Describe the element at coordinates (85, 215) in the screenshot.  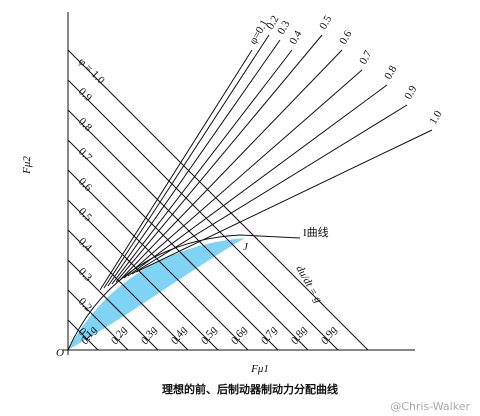
I see `left-label: 0.5` at that location.